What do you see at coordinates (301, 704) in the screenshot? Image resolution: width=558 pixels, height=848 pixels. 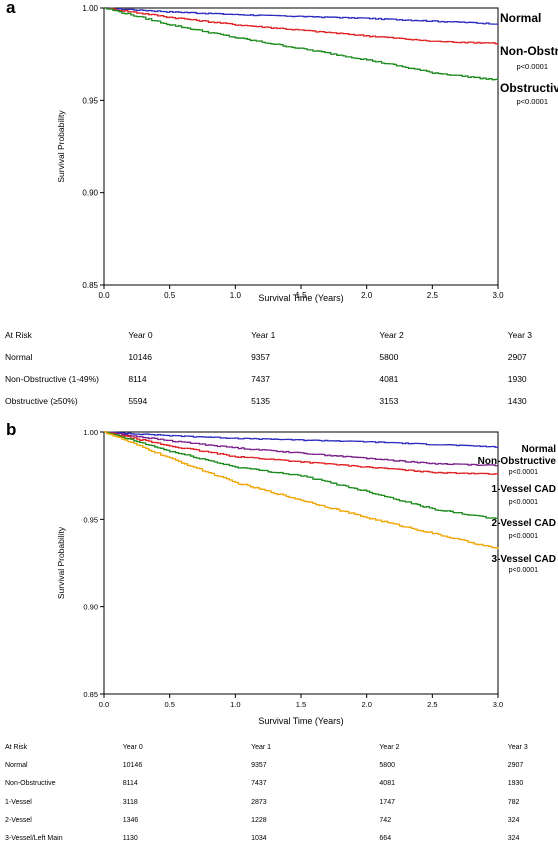 I see `x-tick-label: 1.5` at bounding box center [301, 704].